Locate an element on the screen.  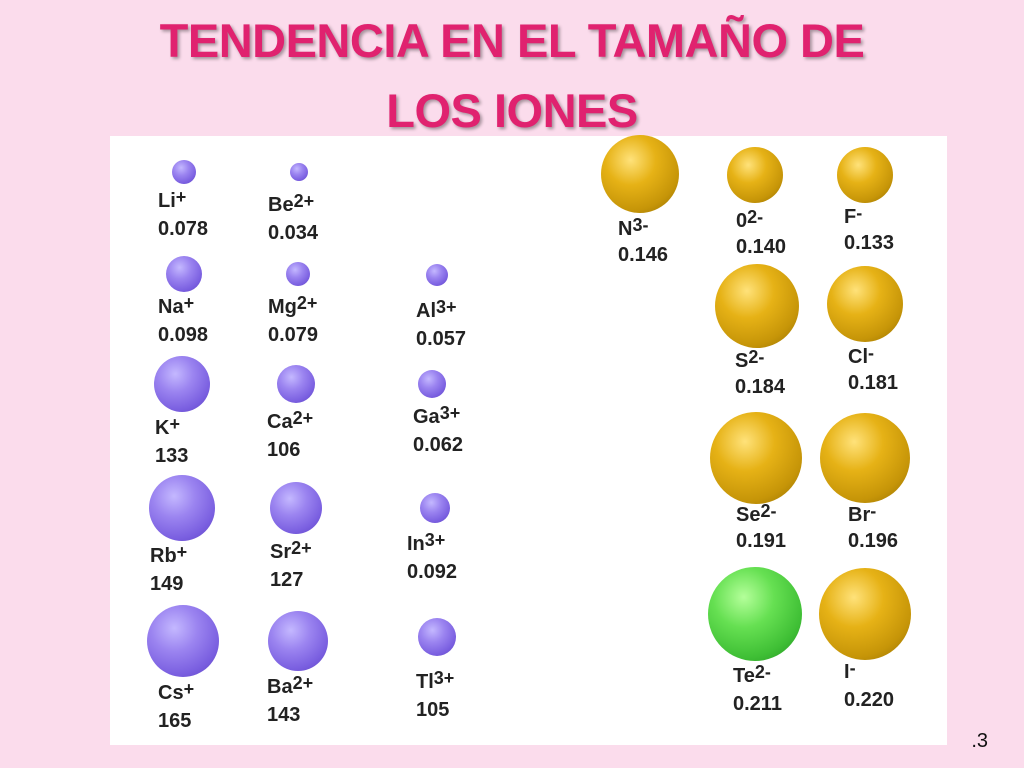
ion-sphere-te is located at coordinates (755, 614).